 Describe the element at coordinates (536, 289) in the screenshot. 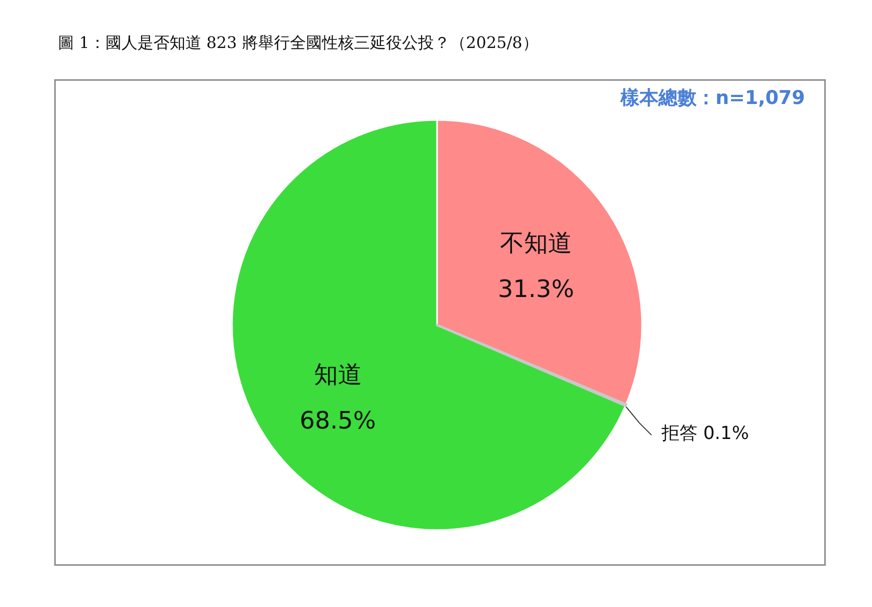

I see `data-label: 31.3%` at that location.